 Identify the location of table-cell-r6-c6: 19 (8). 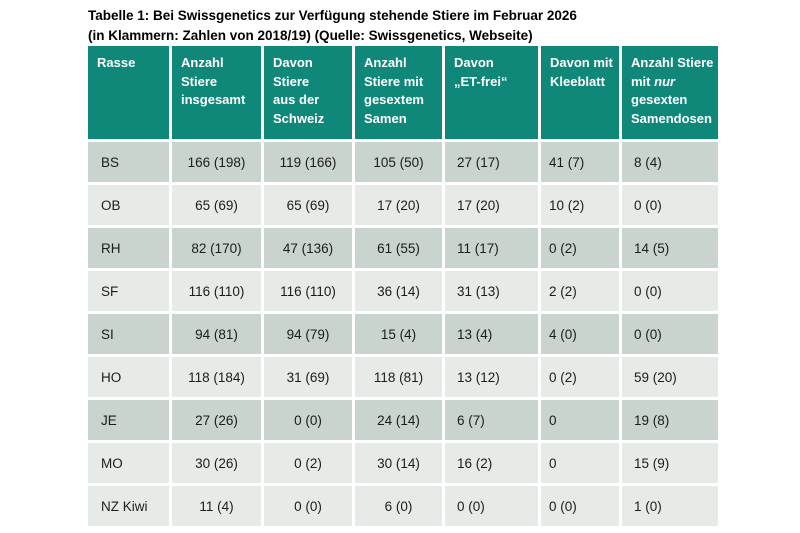
(670, 420).